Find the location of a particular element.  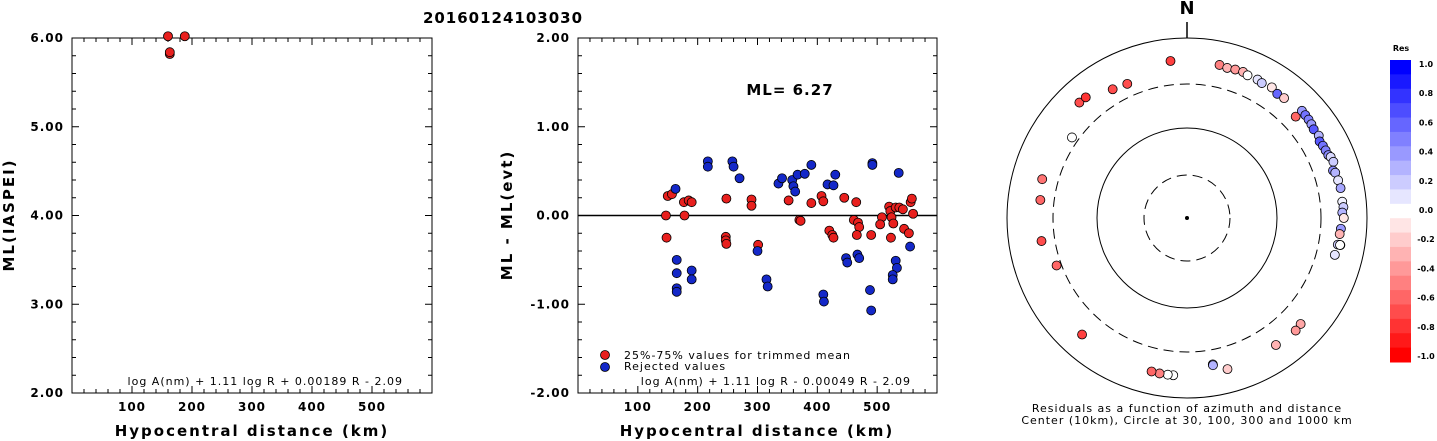

colorbar-tick-label: -0.4 is located at coordinates (1426, 268).